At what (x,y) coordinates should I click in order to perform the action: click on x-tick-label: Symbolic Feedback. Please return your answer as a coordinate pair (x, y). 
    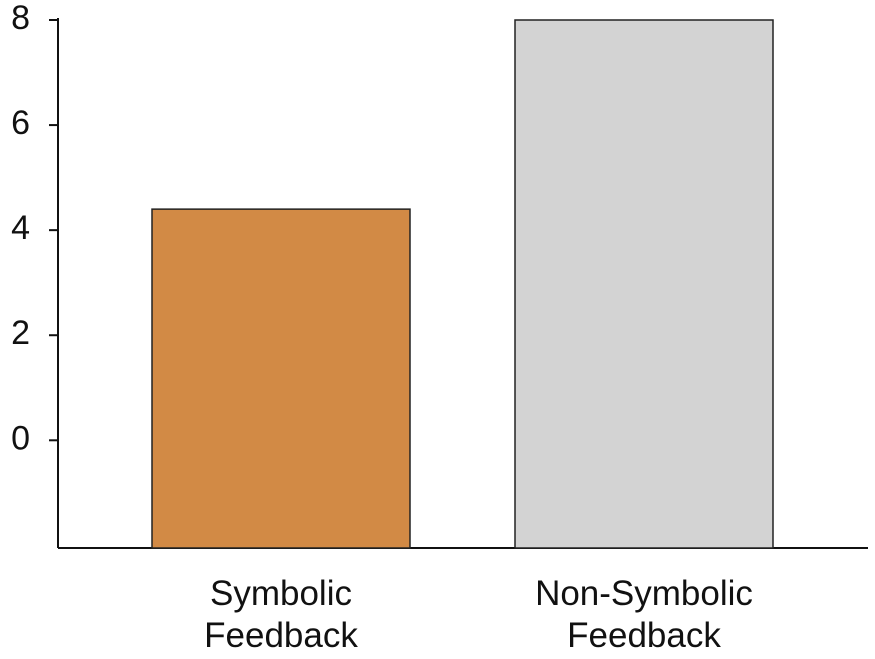
    Looking at the image, I should click on (281, 614).